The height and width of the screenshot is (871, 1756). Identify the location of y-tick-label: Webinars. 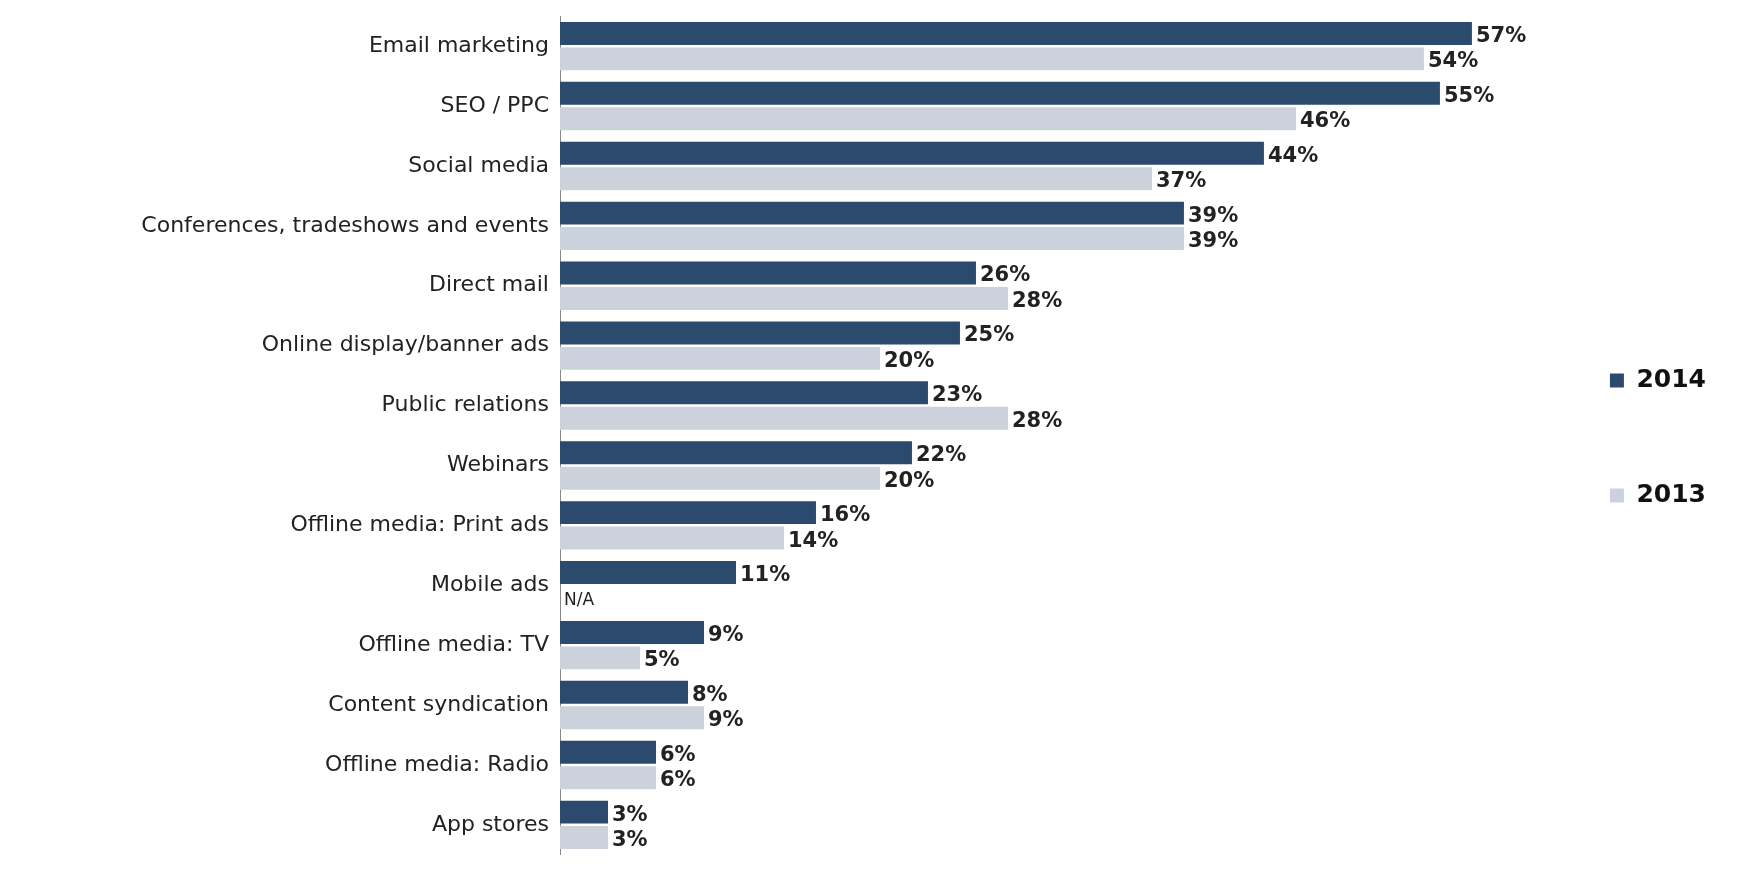
(497, 464).